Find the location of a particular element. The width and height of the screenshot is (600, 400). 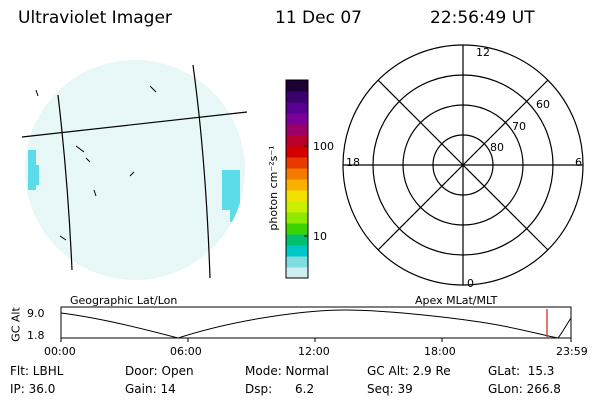

altitude-curve is located at coordinates (316, 324).